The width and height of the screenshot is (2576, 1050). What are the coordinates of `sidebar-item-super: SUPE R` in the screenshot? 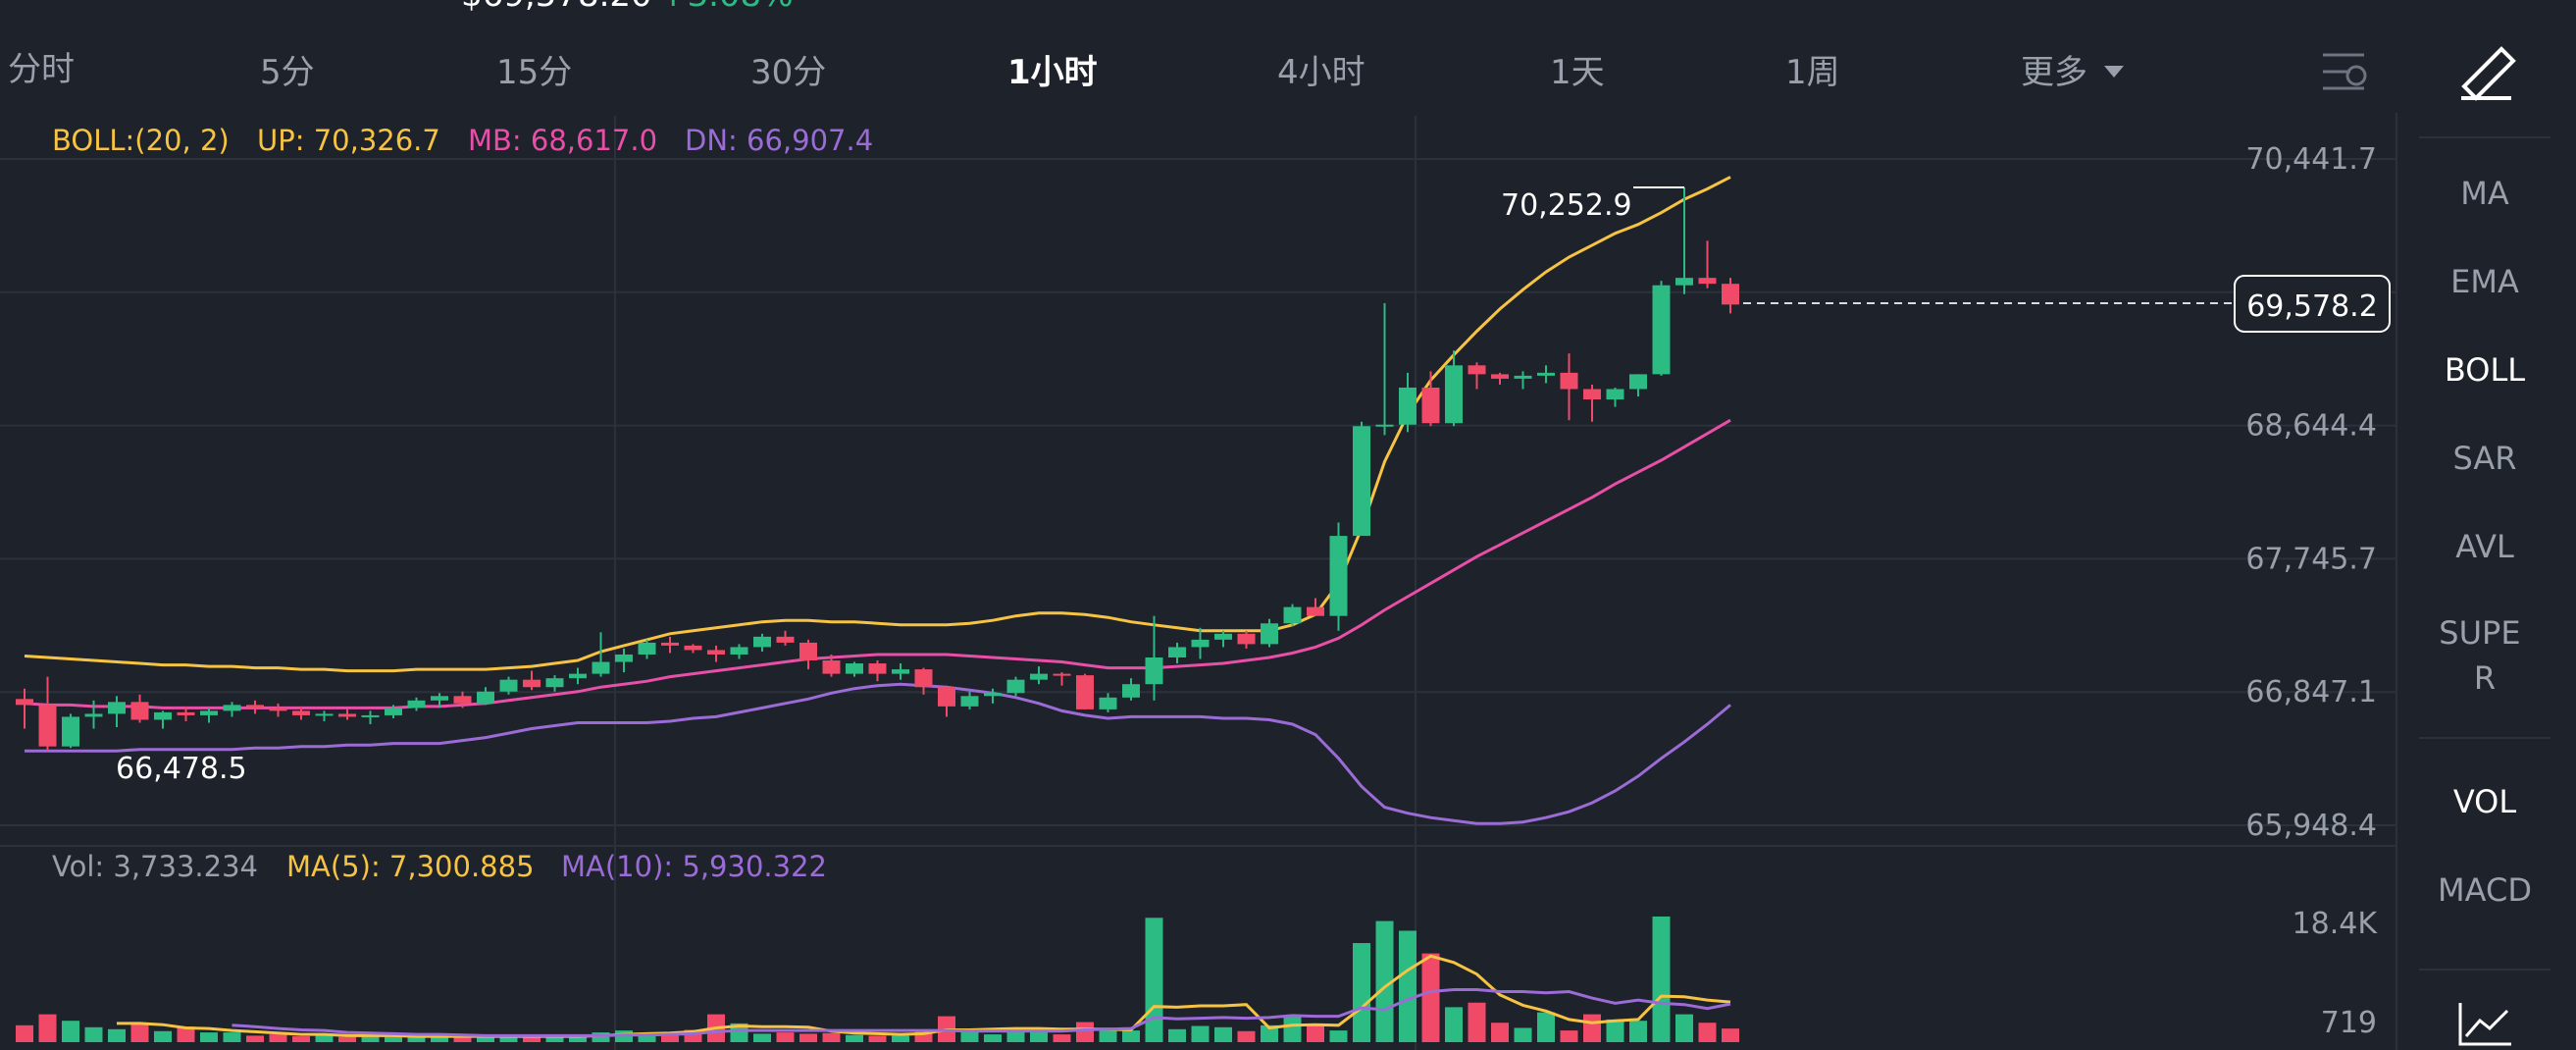 It's located at (2484, 655).